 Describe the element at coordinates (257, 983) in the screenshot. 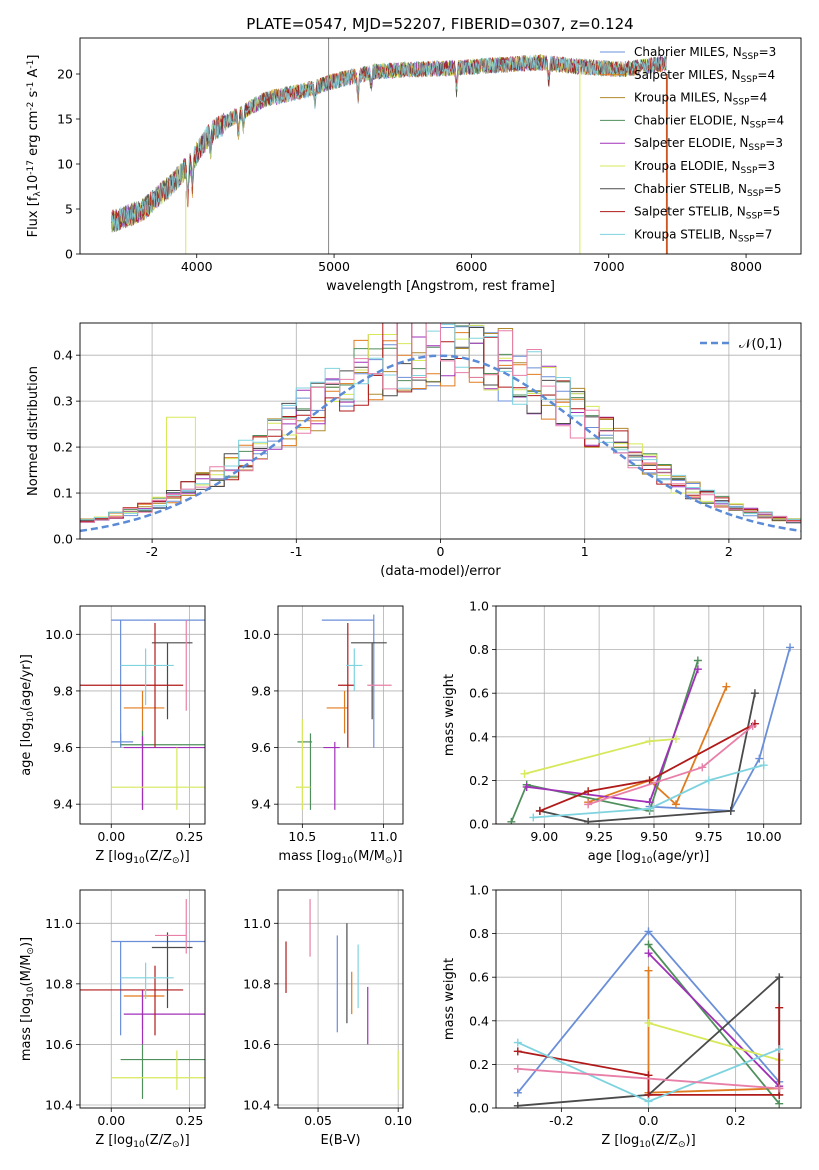

I see `mass_vs_EBV-ytick-label: 10.8` at that location.